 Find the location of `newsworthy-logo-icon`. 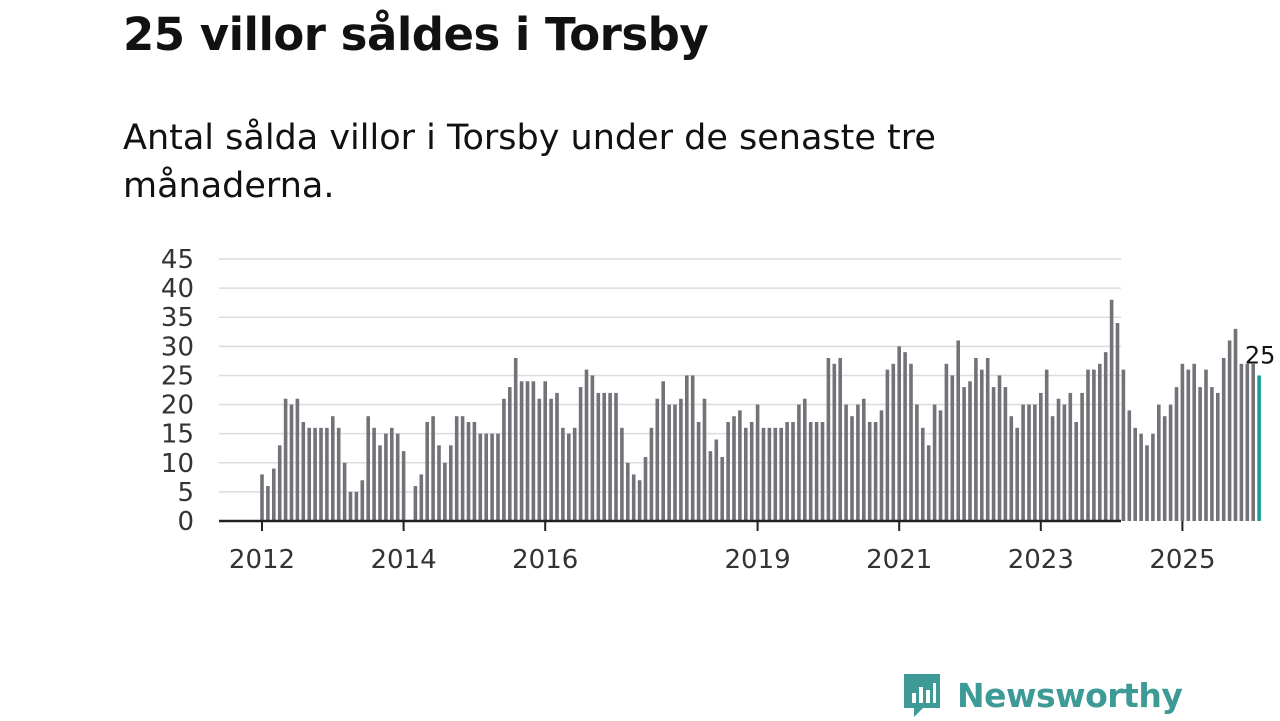

newsworthy-logo-icon is located at coordinates (922, 695).